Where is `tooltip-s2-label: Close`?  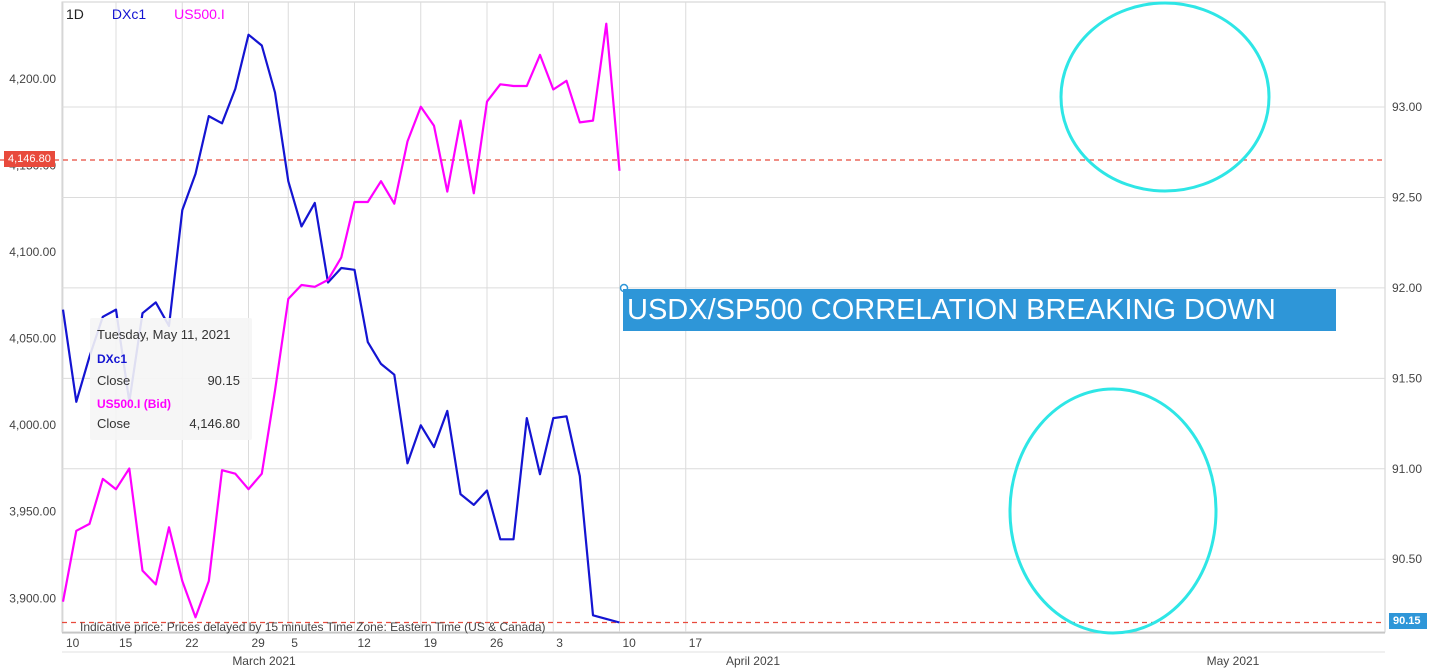 tooltip-s2-label: Close is located at coordinates (114, 423).